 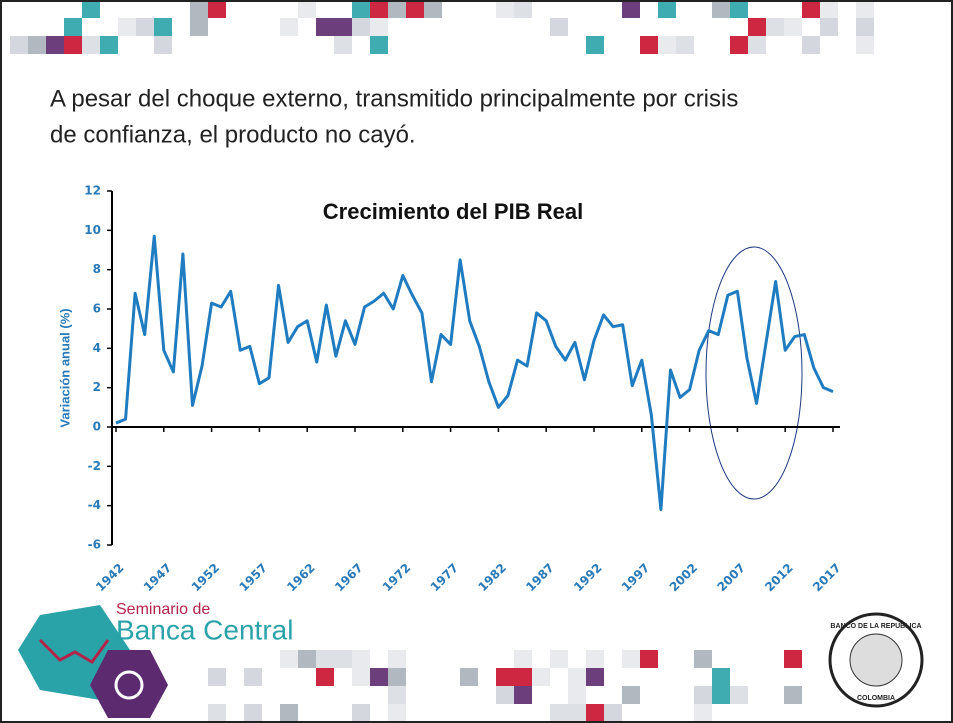 I want to click on seal: BANCO DE LA REPUBLICA COLOMBIA, so click(x=876, y=660).